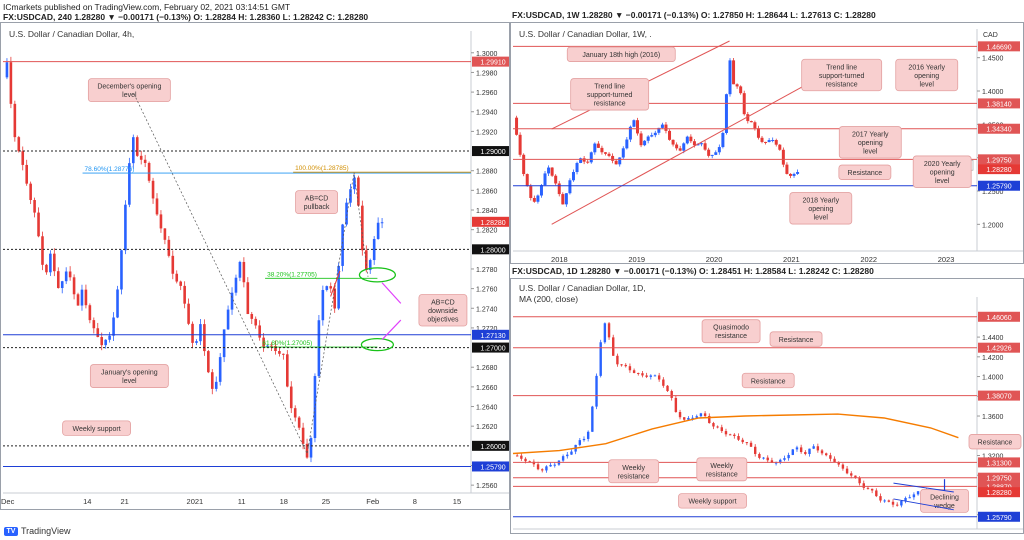  I want to click on annotation-text: level, so click(821, 218).